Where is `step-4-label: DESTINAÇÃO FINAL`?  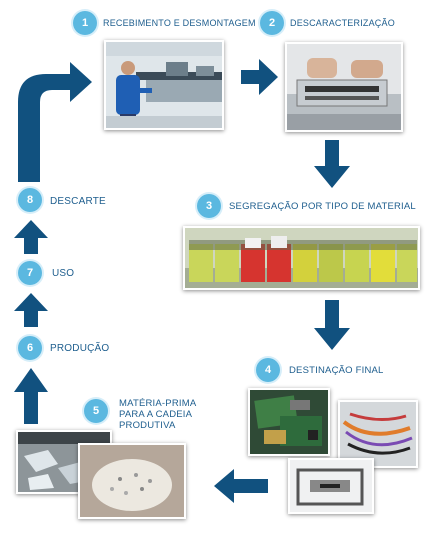 step-4-label: DESTINAÇÃO FINAL is located at coordinates (336, 370).